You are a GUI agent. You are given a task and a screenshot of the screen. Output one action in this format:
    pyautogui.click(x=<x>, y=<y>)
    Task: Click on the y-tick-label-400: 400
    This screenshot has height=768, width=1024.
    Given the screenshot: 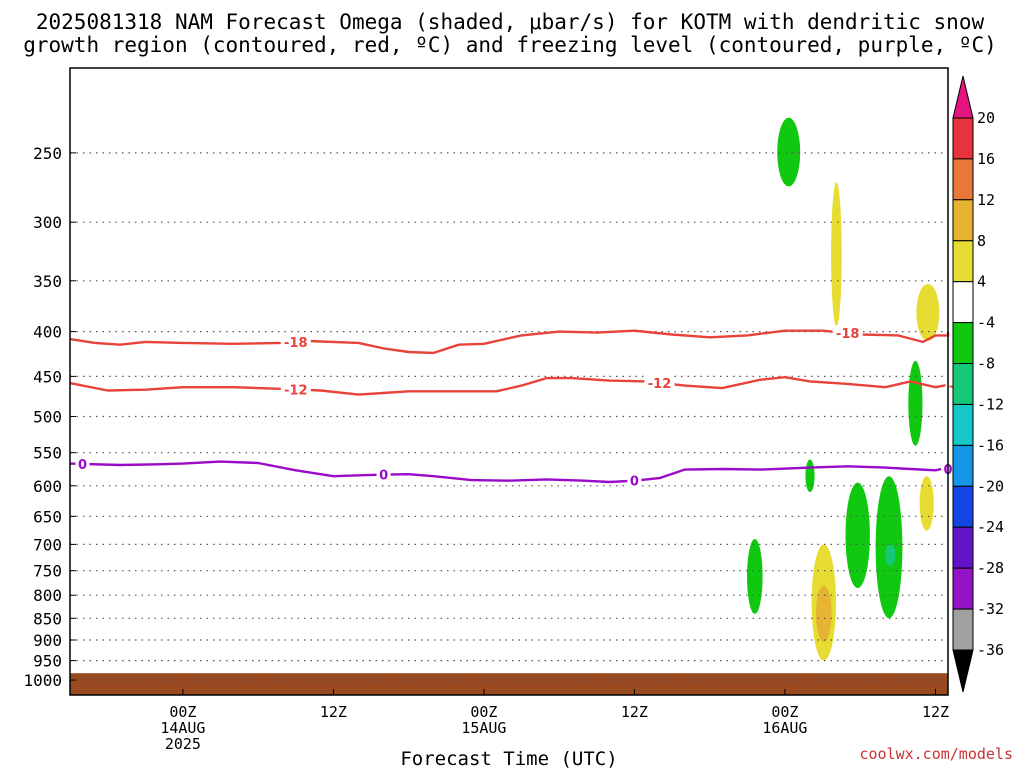 What is the action you would take?
    pyautogui.click(x=47, y=332)
    